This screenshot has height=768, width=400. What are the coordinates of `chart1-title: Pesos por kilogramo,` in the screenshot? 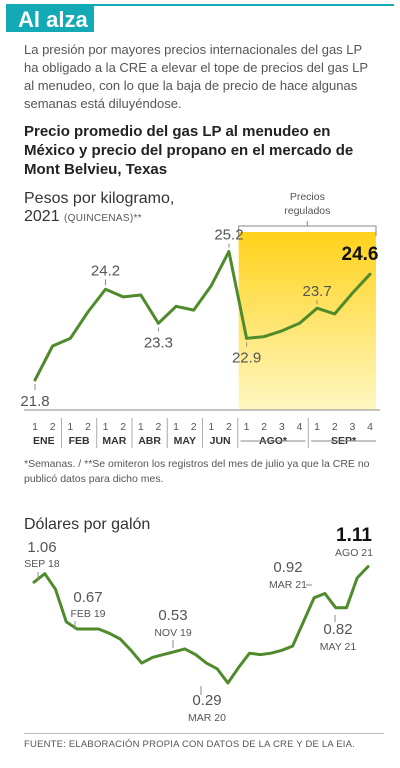 It's located at (99, 198).